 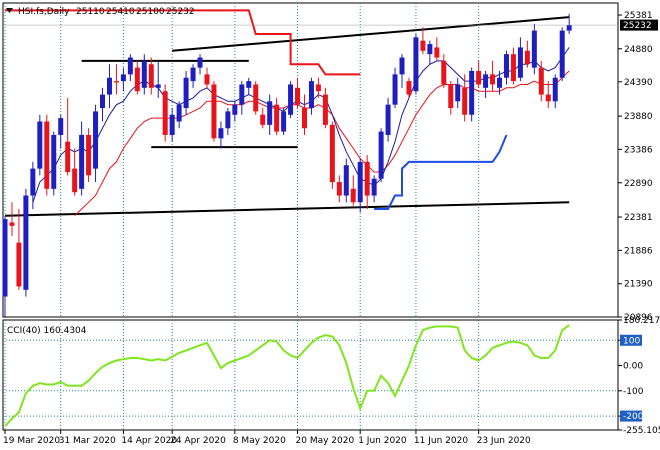 What do you see at coordinates (9, 10) in the screenshot?
I see `triangle-down-icon` at bounding box center [9, 10].